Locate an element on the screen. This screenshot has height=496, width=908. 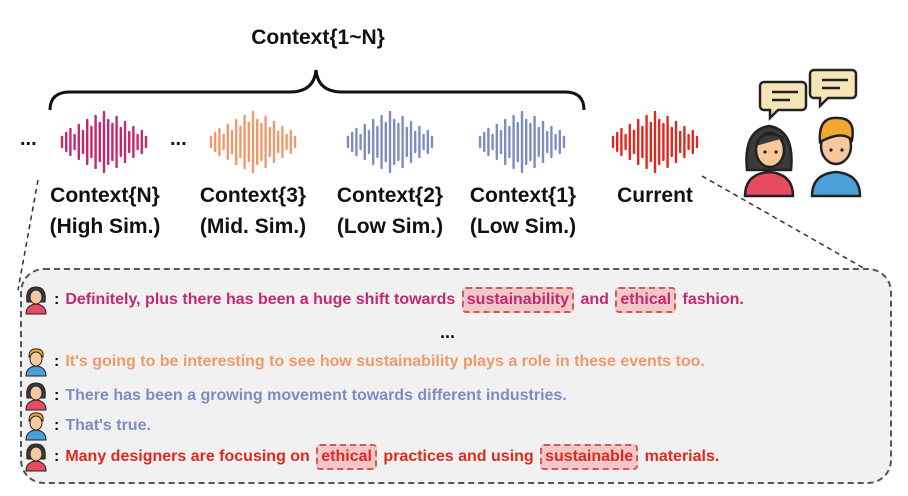
woman-speaker-icon is located at coordinates (769, 161).